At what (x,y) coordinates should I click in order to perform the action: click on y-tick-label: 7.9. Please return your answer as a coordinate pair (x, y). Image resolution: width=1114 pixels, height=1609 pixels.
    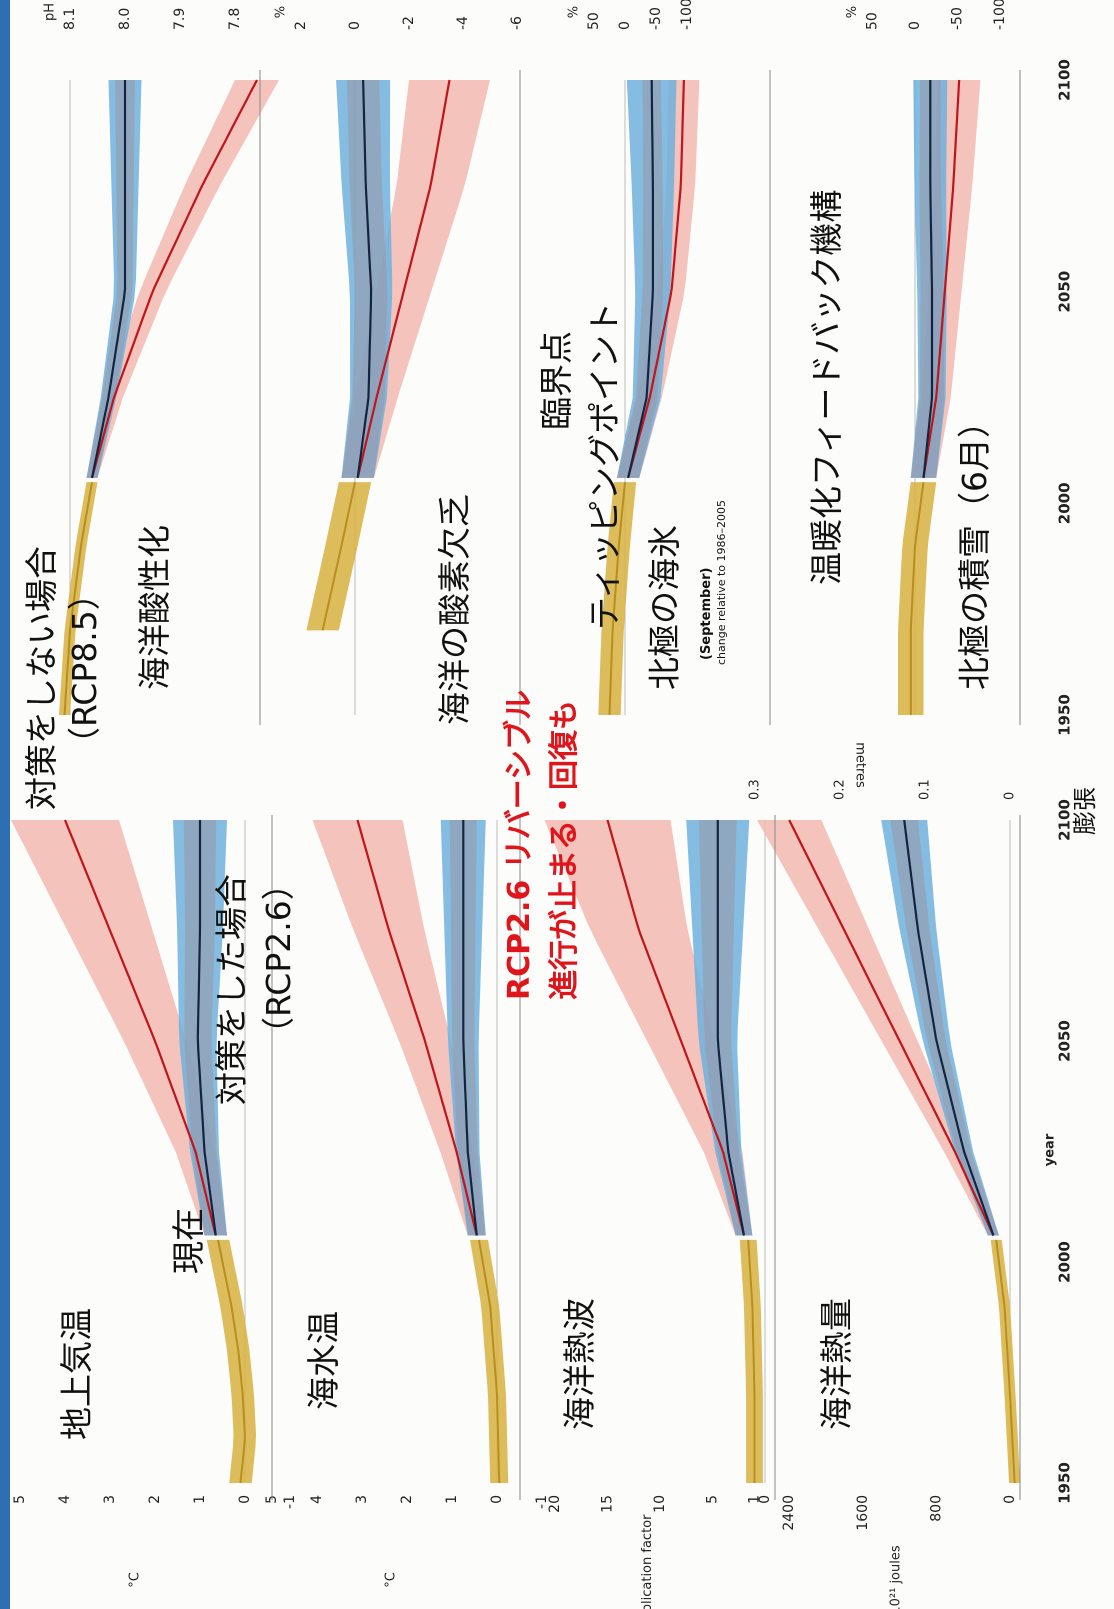
    Looking at the image, I should click on (180, 19).